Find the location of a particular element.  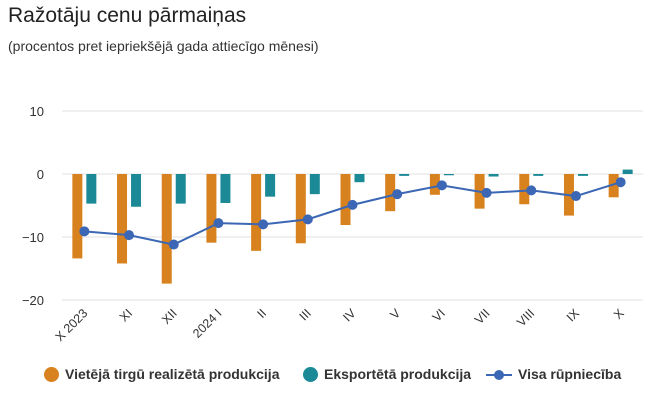

x-tick-label: XI is located at coordinates (126, 315).